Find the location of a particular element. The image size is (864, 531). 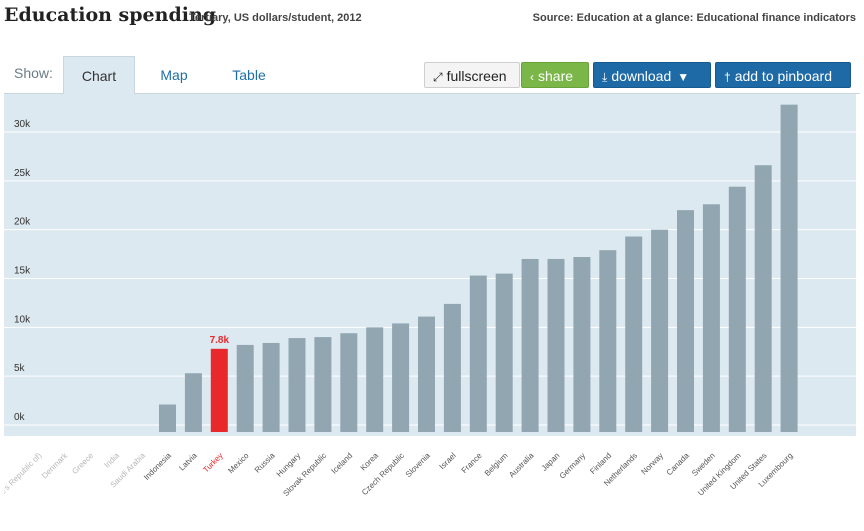

y-tick-label: 15k is located at coordinates (22, 271).